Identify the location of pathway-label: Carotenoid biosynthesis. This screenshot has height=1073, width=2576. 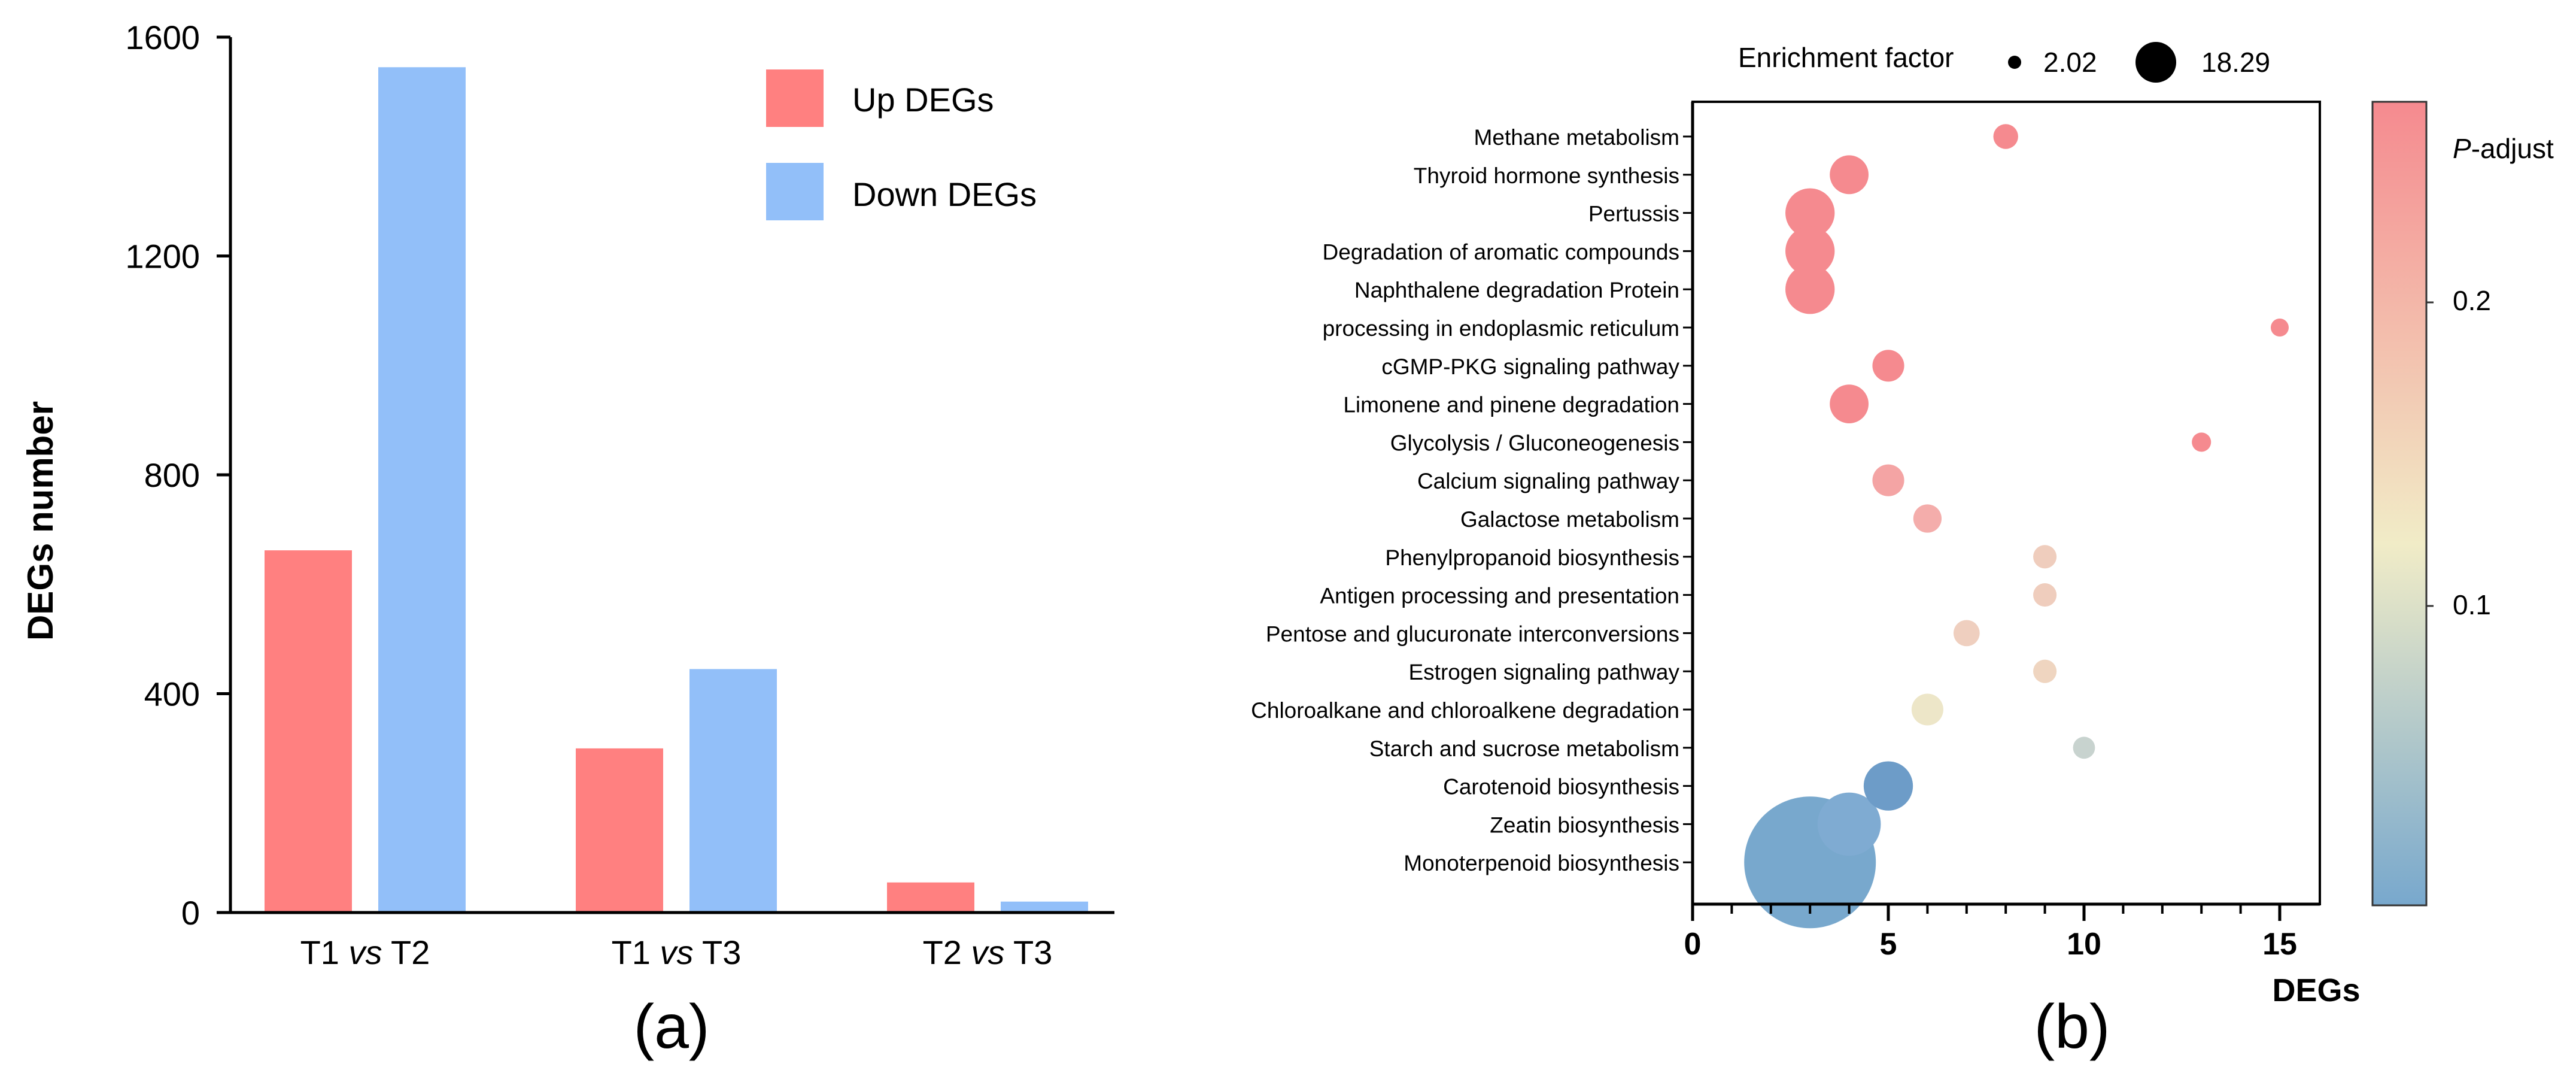
(1561, 787).